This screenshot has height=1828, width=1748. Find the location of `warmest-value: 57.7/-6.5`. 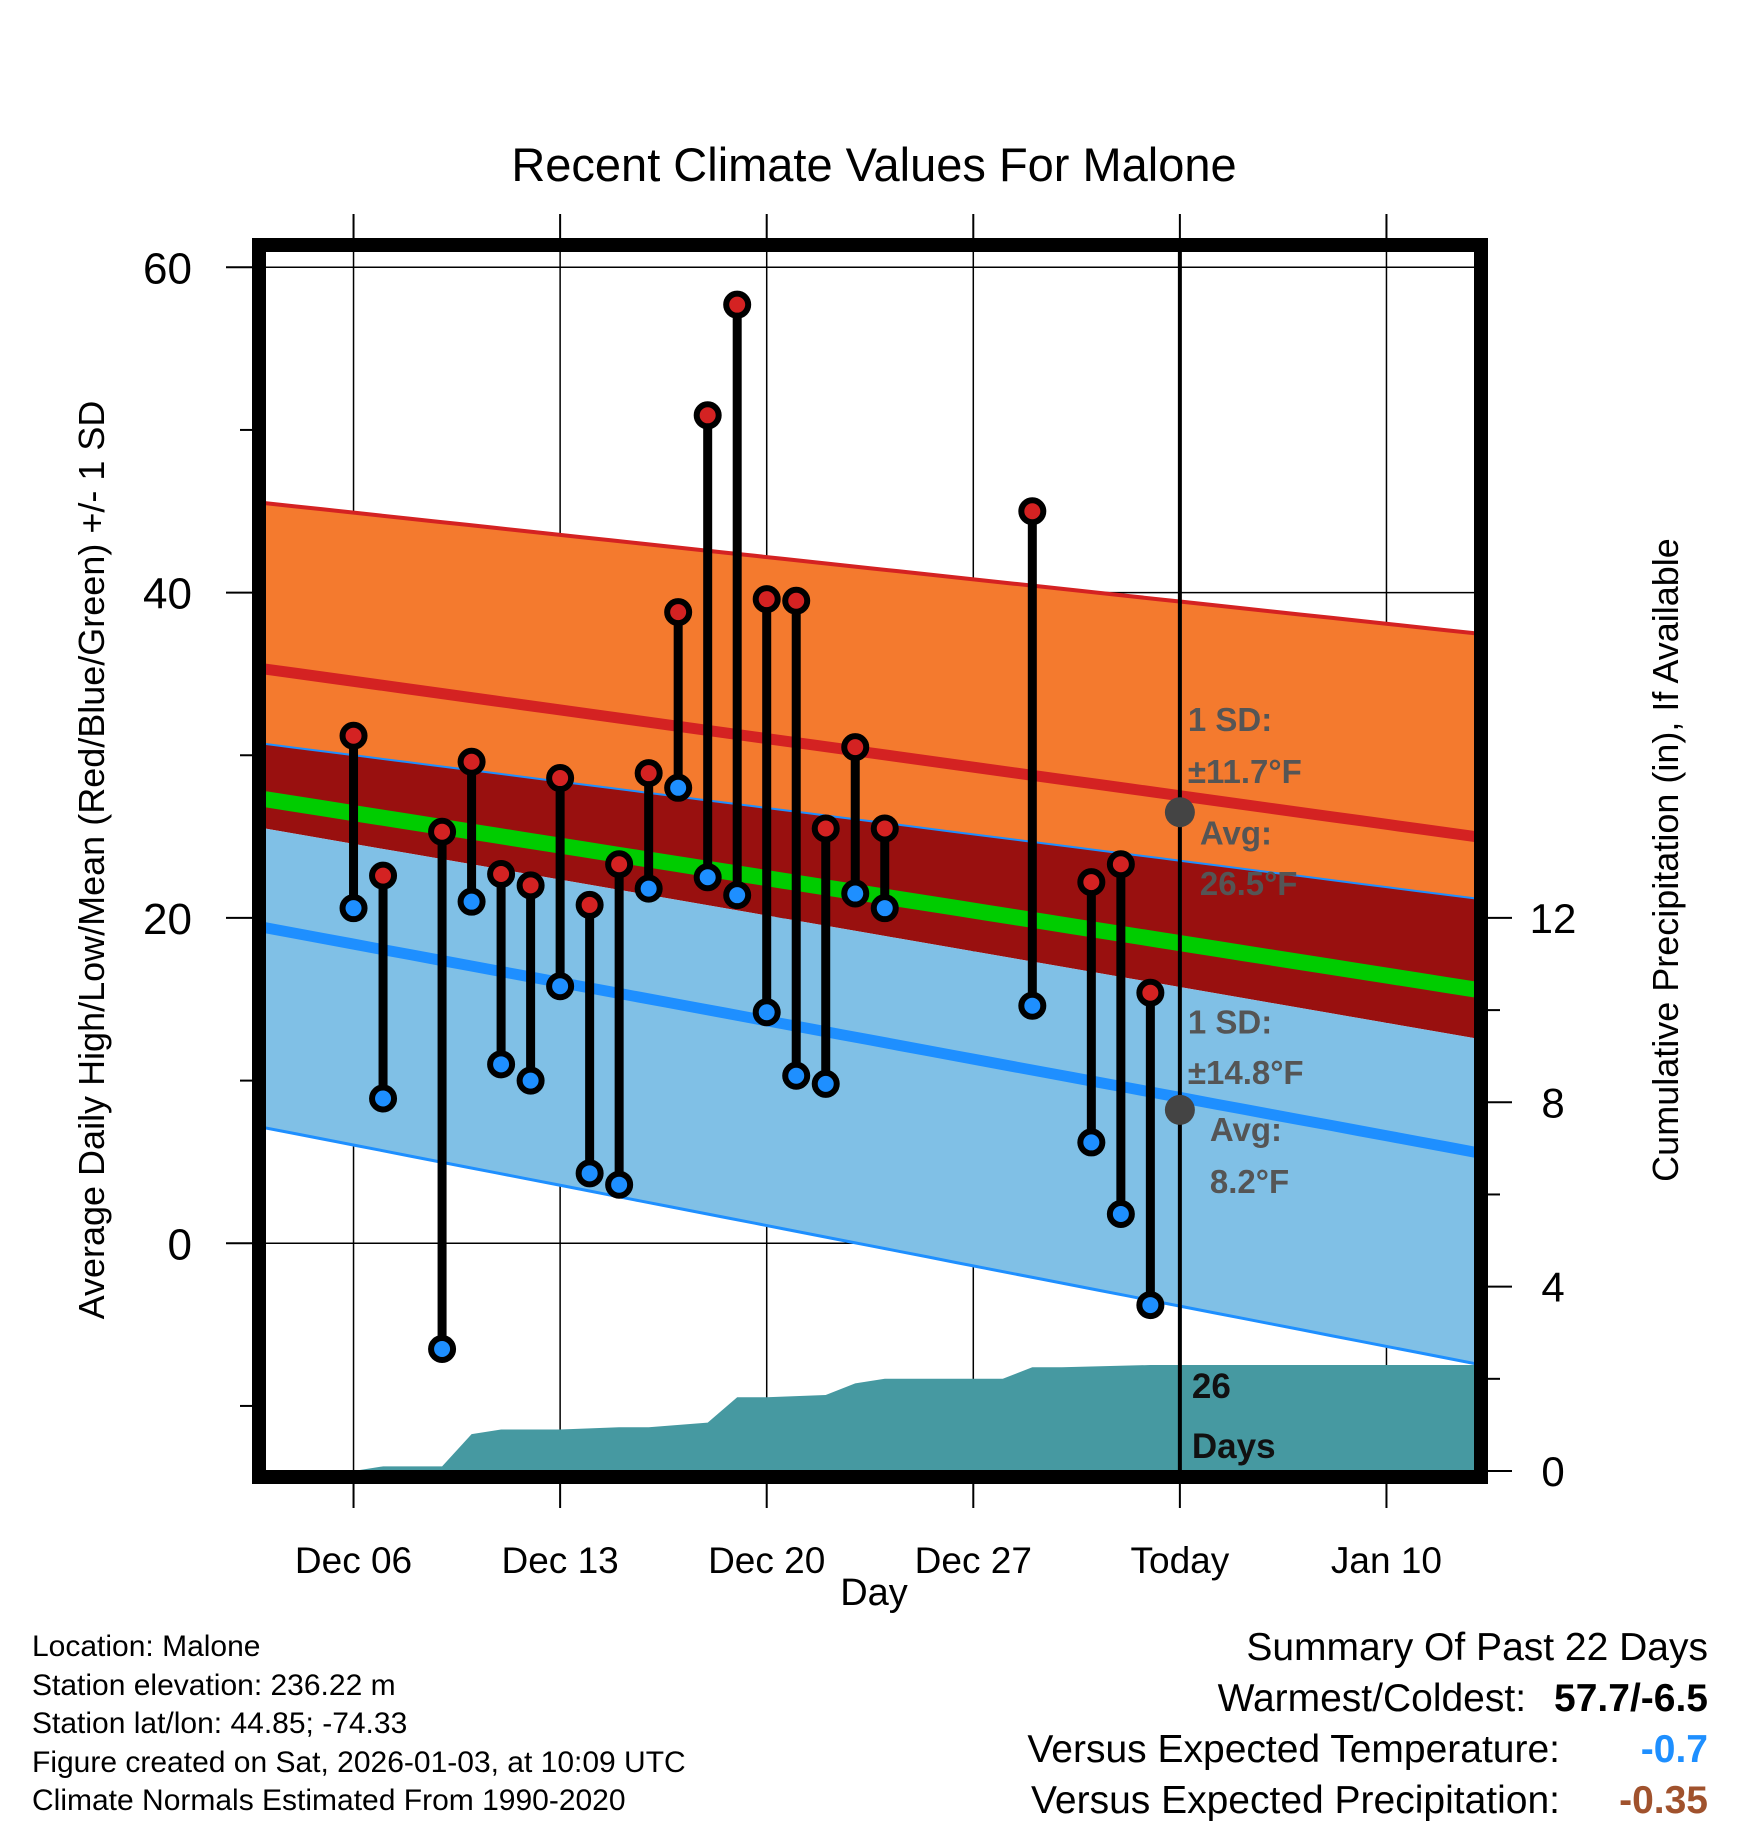

warmest-value: 57.7/-6.5 is located at coordinates (1631, 1698).